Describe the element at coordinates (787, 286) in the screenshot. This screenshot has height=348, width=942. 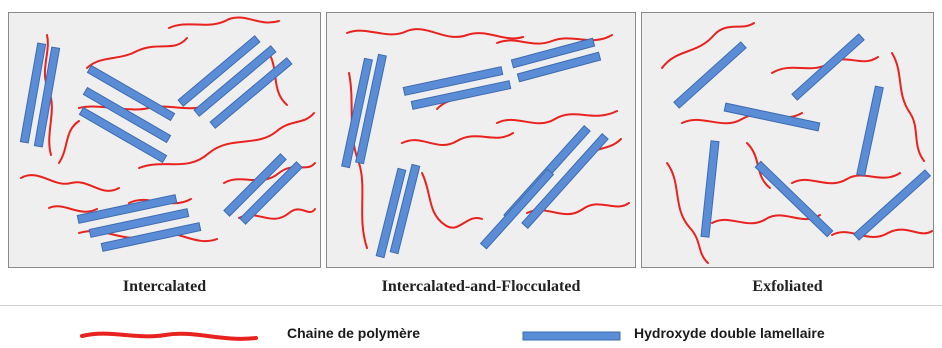
I see `exfoliated-caption: Exfoliated` at that location.